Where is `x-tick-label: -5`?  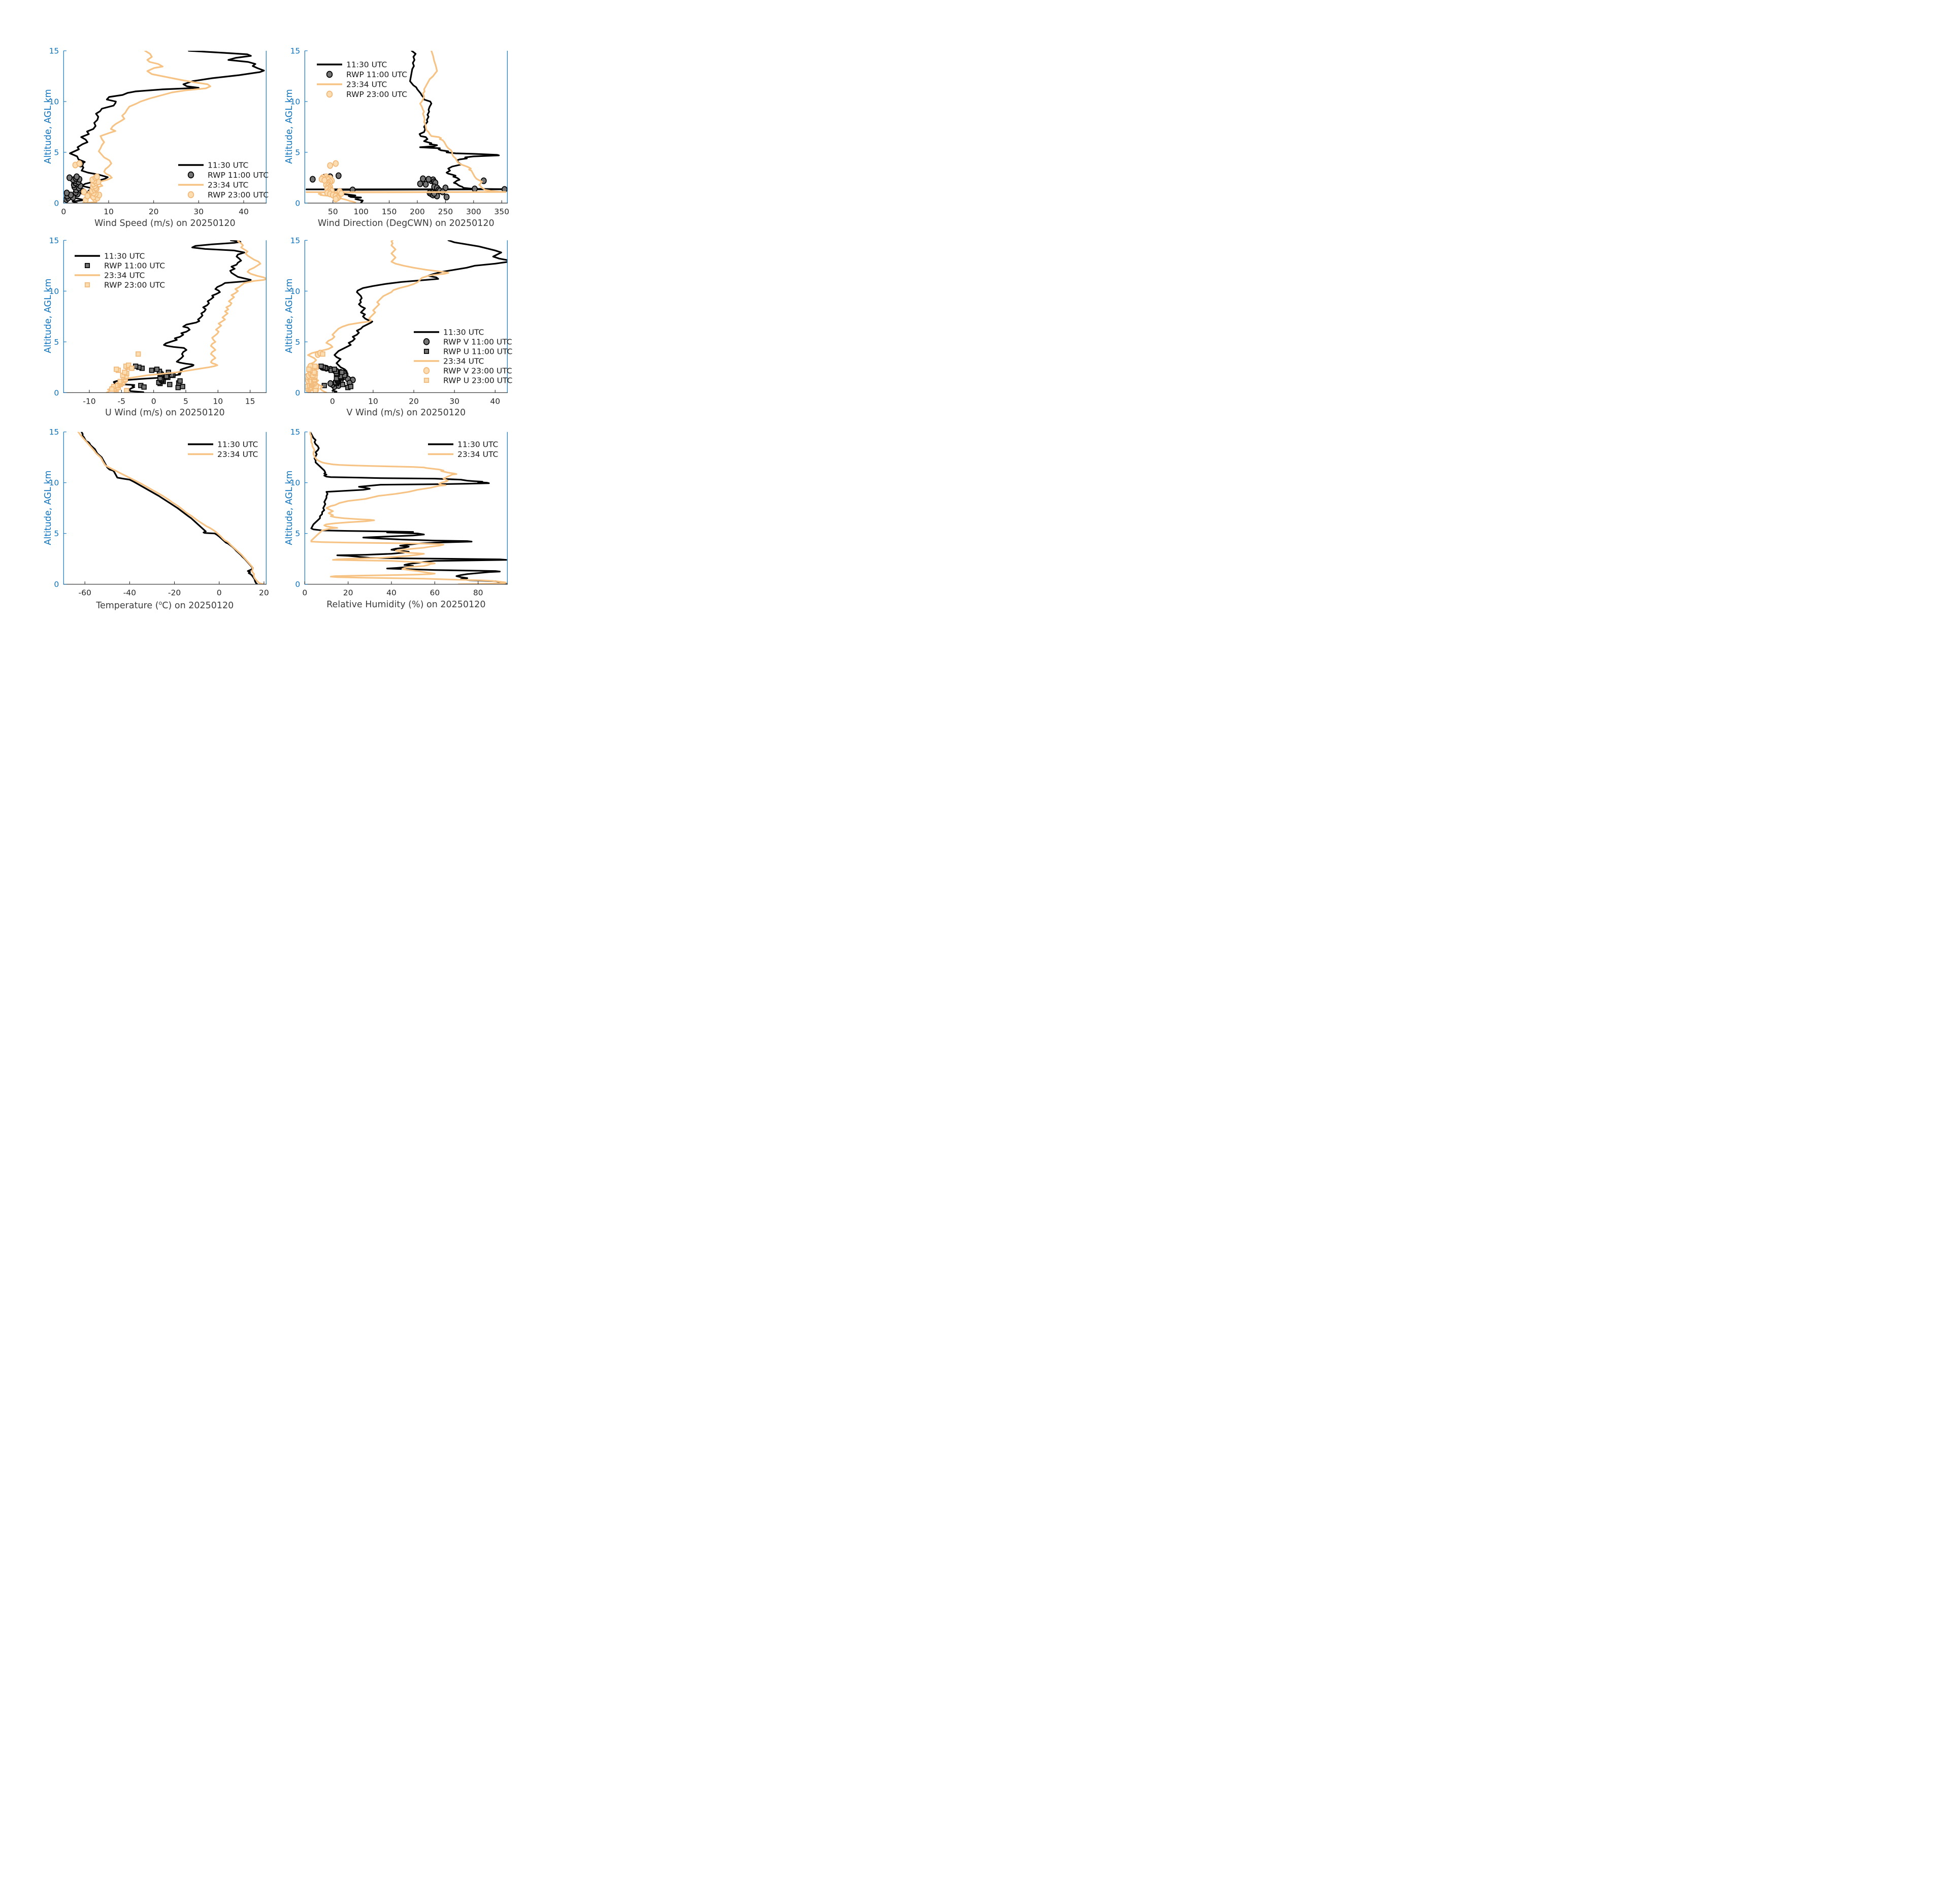 x-tick-label: -5 is located at coordinates (121, 402).